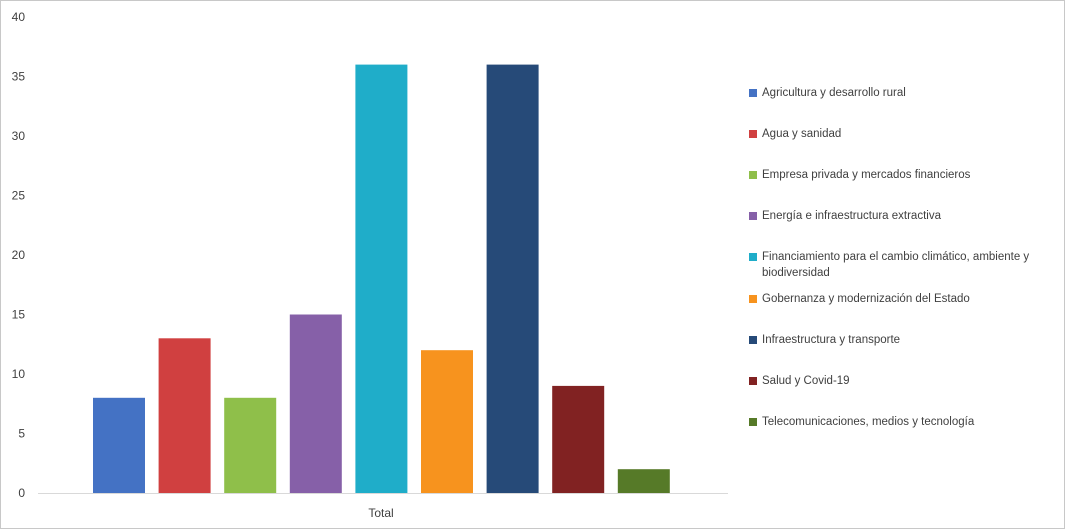 The width and height of the screenshot is (1065, 529). What do you see at coordinates (19, 77) in the screenshot?
I see `y-tick-label: 35` at bounding box center [19, 77].